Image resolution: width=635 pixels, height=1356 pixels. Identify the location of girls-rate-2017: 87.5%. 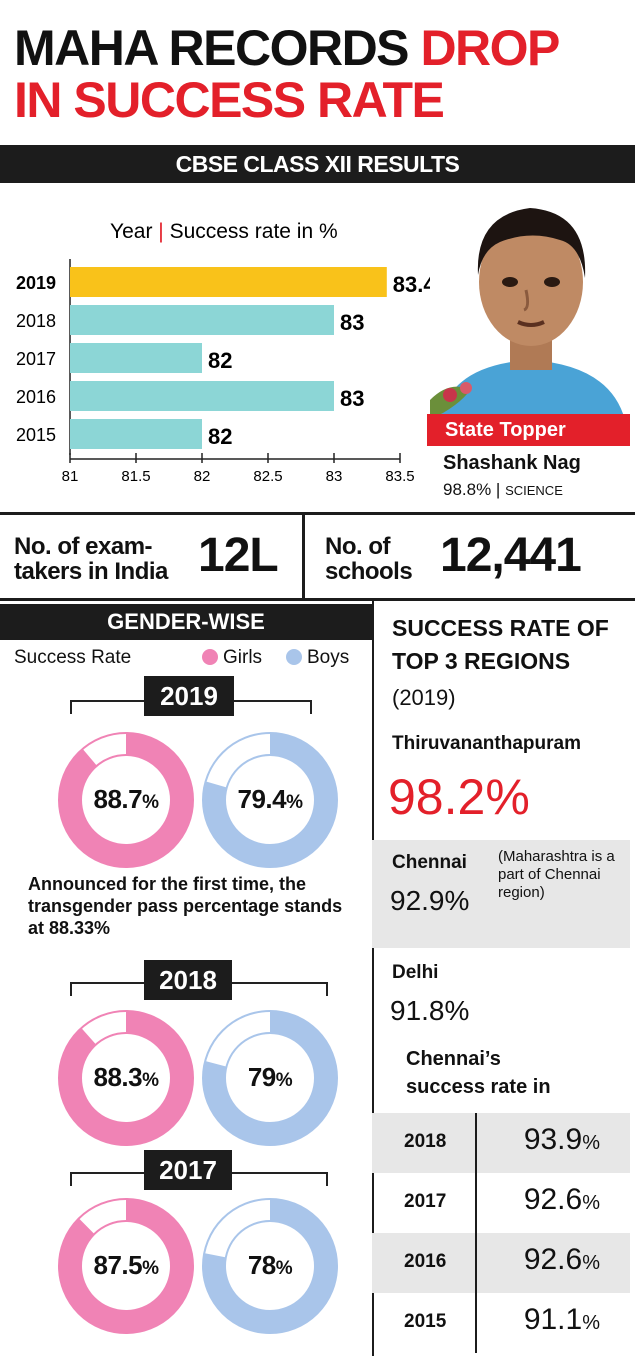
(126, 1265).